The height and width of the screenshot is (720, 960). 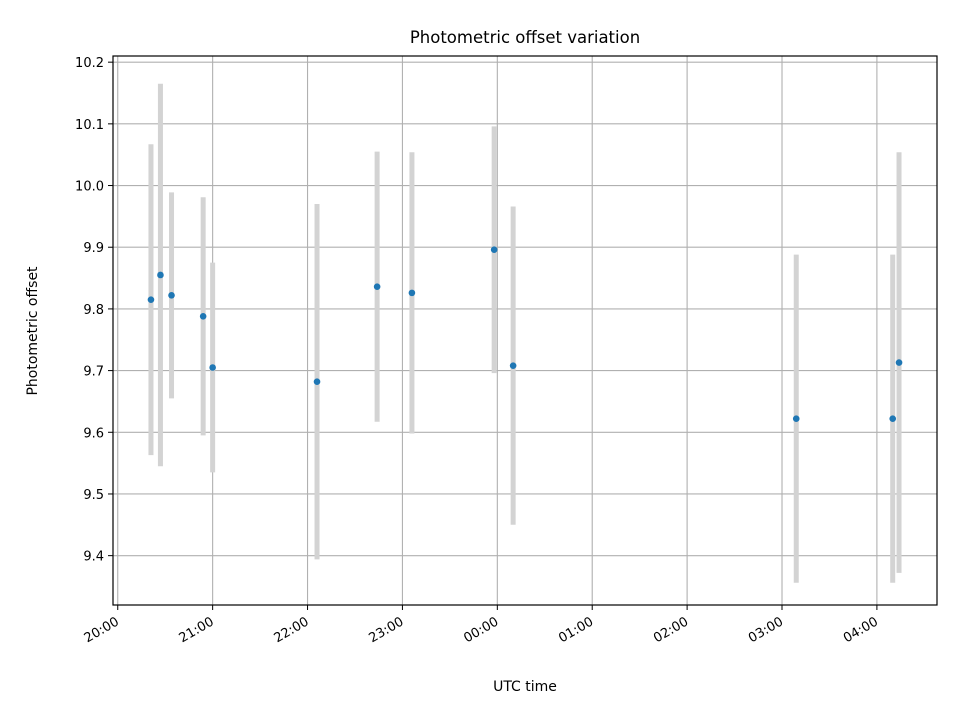 I want to click on y-tick-label: 9.4, so click(x=93, y=557).